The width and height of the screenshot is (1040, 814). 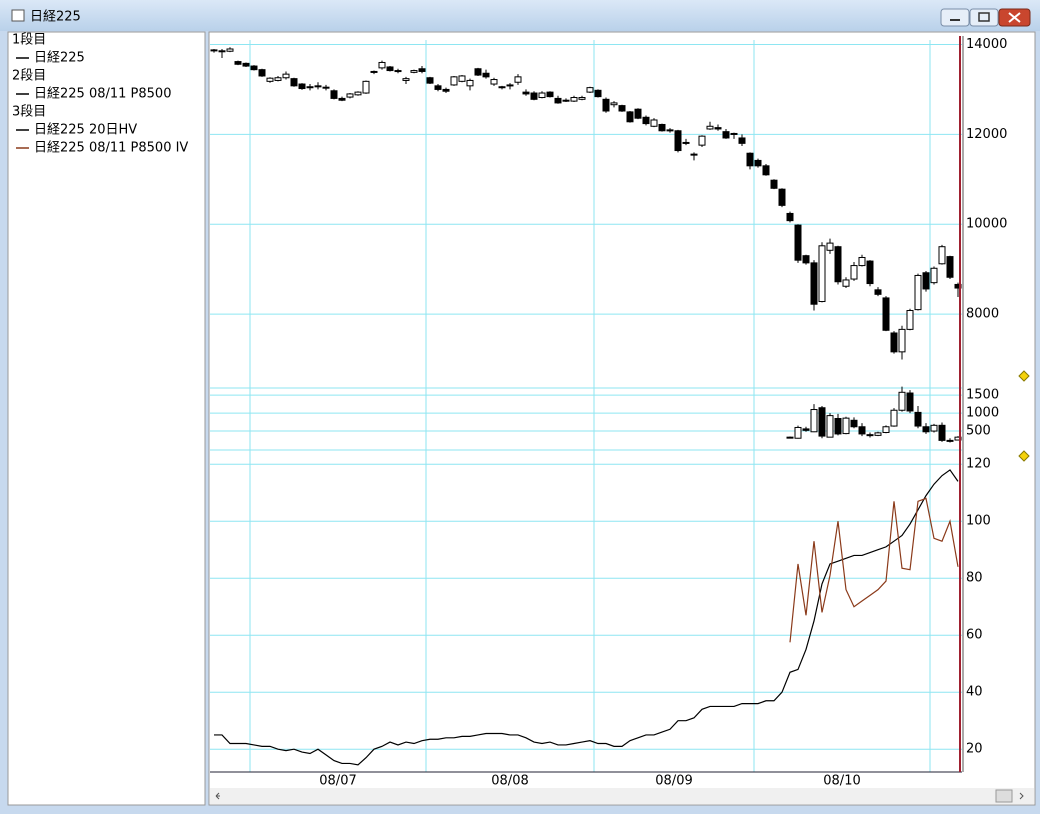 What do you see at coordinates (18, 15) in the screenshot?
I see `app-icon` at bounding box center [18, 15].